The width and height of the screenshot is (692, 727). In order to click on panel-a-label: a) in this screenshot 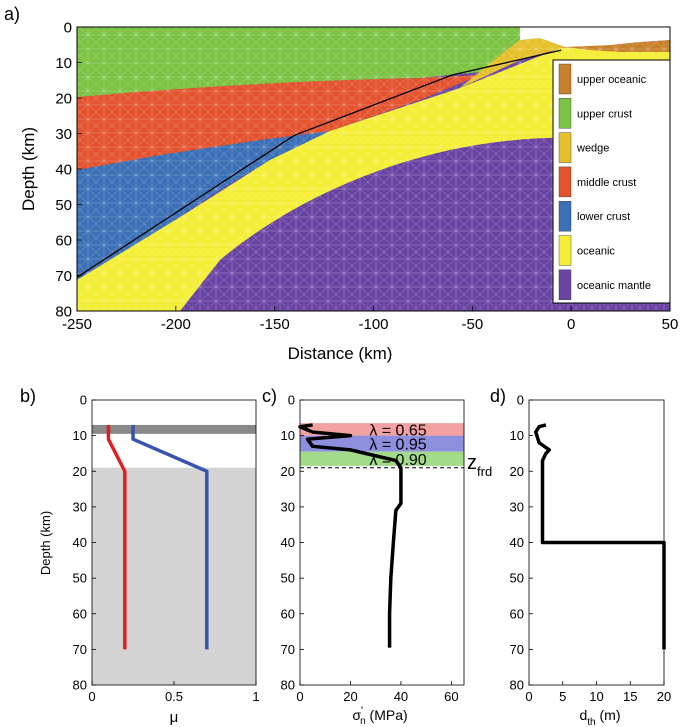, I will do `click(12, 14)`.